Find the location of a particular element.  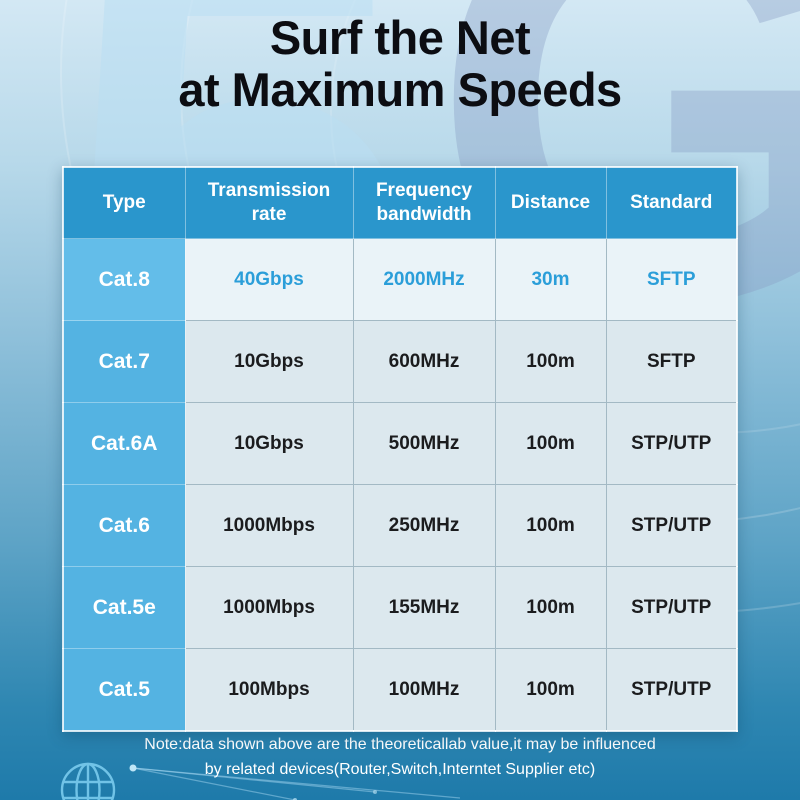

row-label-cat5e: Cat.5e is located at coordinates (124, 607).